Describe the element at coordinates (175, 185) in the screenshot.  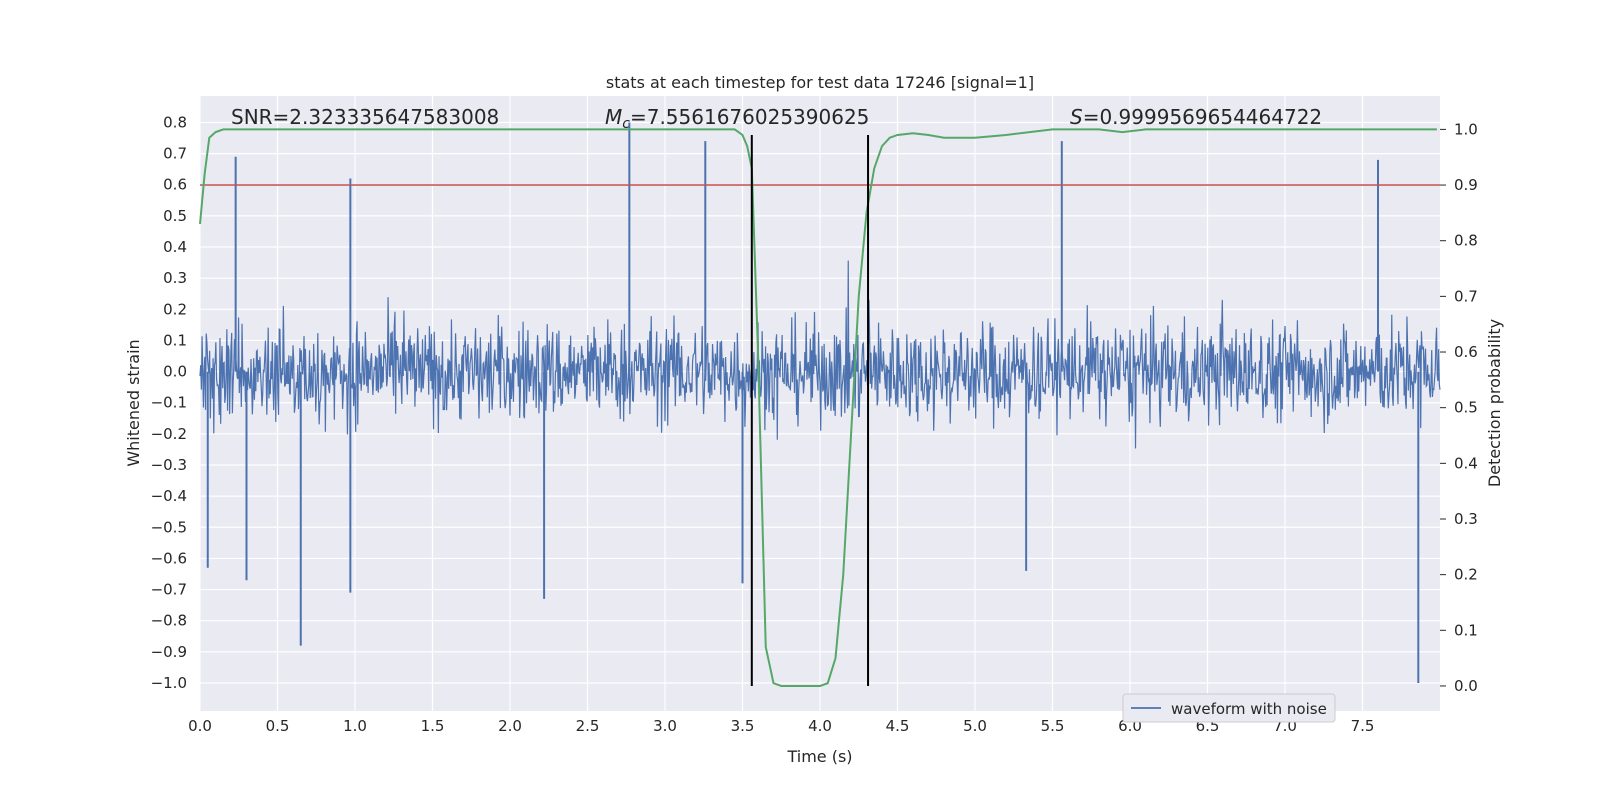
I see `y-left-tick-label: 0.6` at that location.